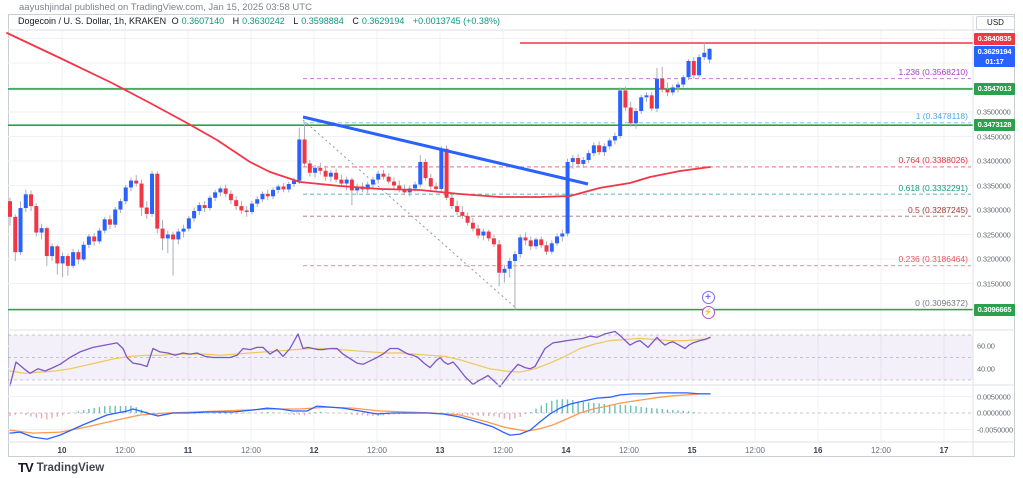 The width and height of the screenshot is (1023, 478). Describe the element at coordinates (708, 312) in the screenshot. I see `quick-trade-icon: ⚡` at that location.